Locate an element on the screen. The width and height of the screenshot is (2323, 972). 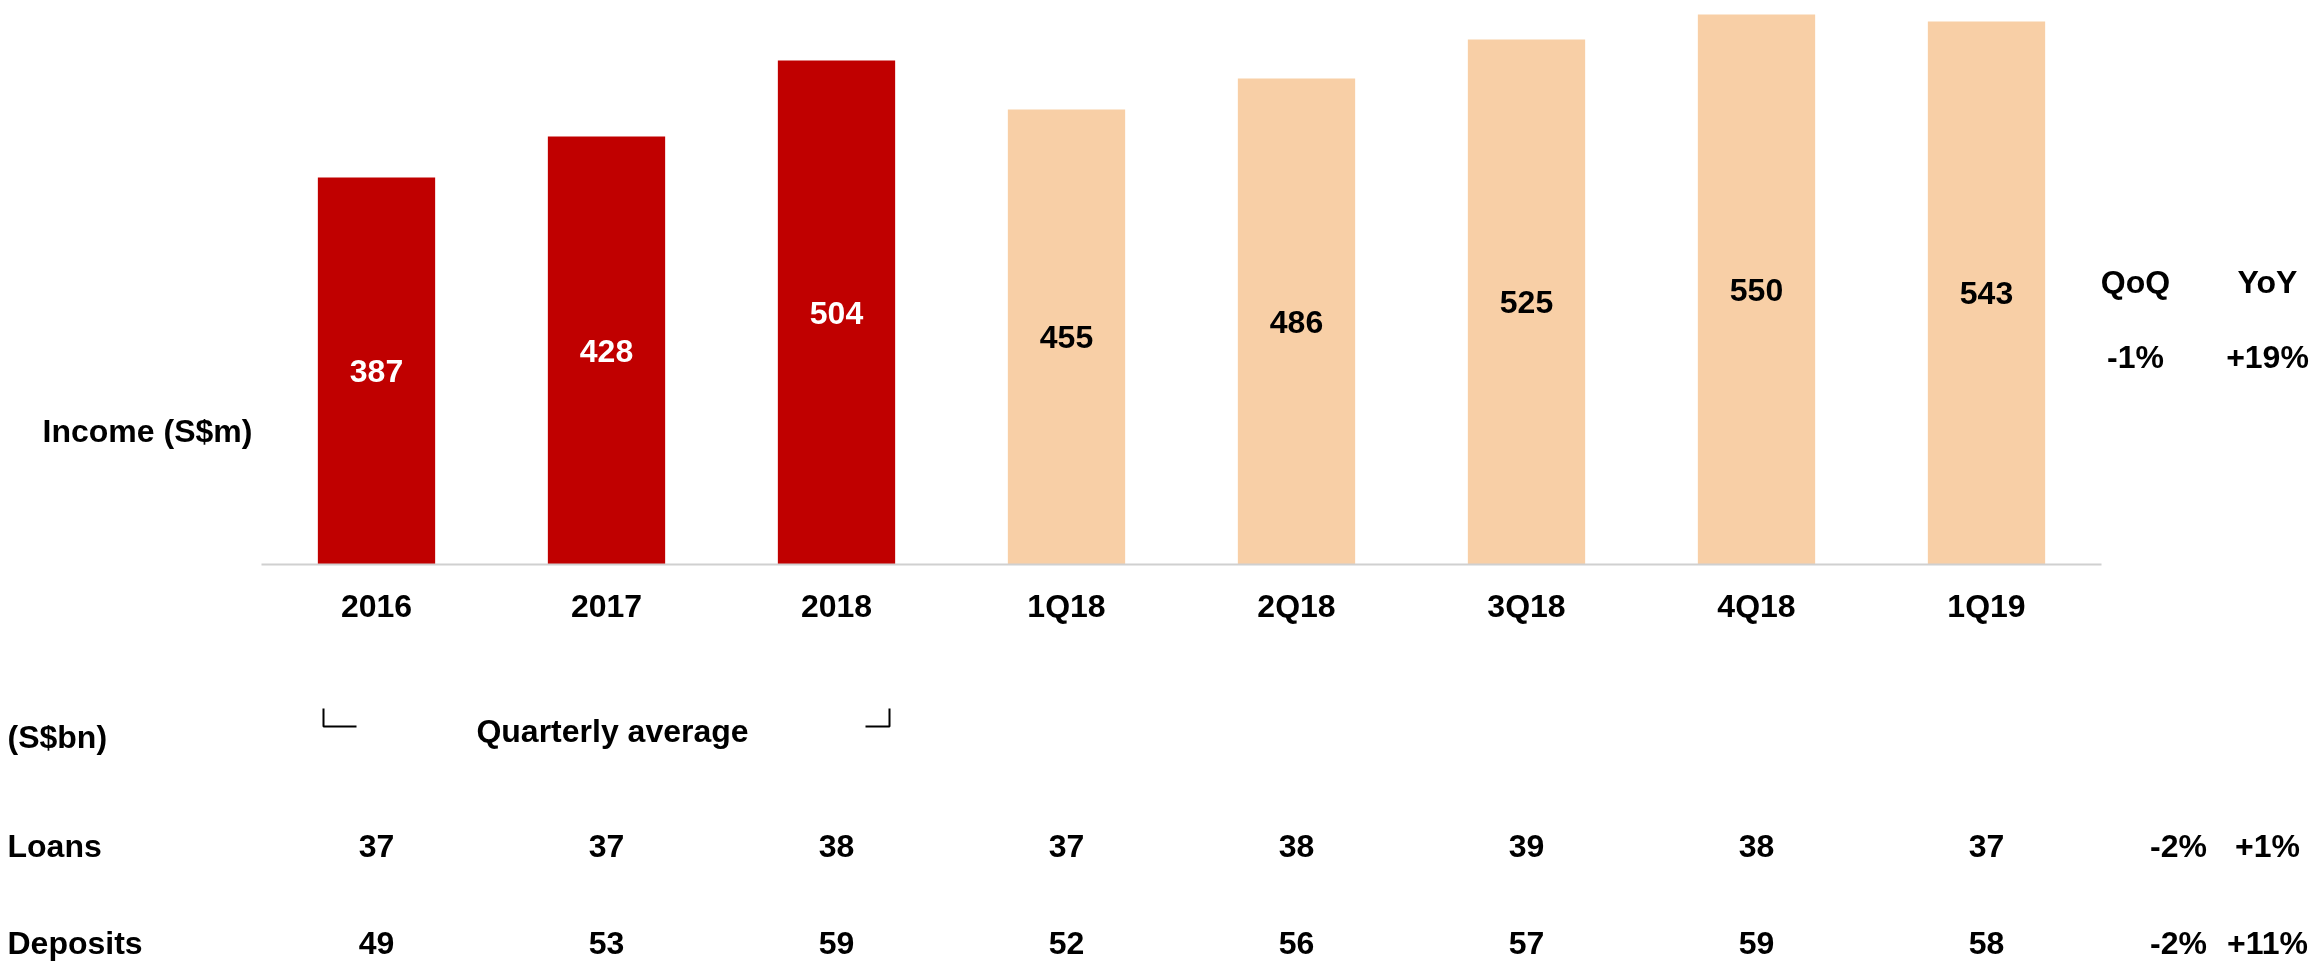
x-tick-label: 2016 is located at coordinates (376, 605).